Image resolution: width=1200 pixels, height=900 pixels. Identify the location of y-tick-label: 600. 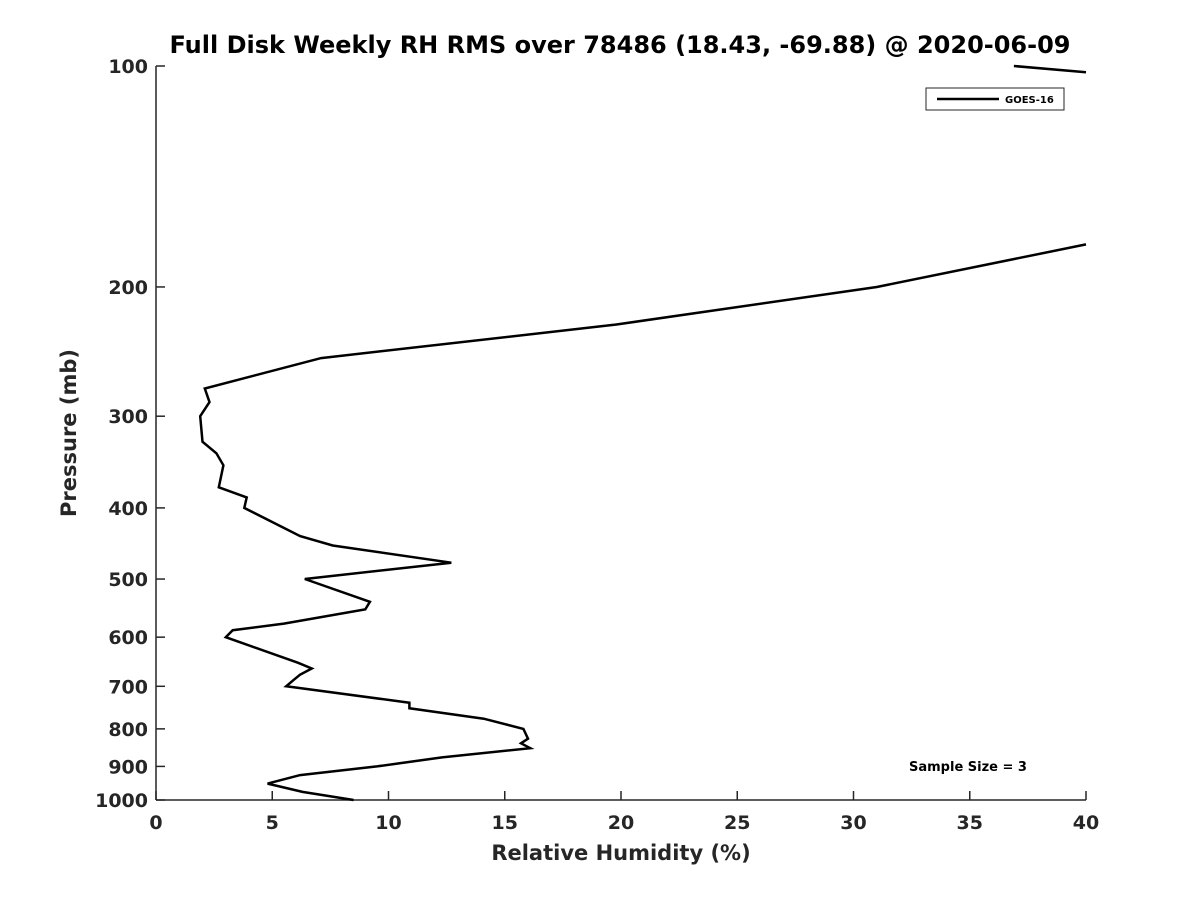
(128, 638).